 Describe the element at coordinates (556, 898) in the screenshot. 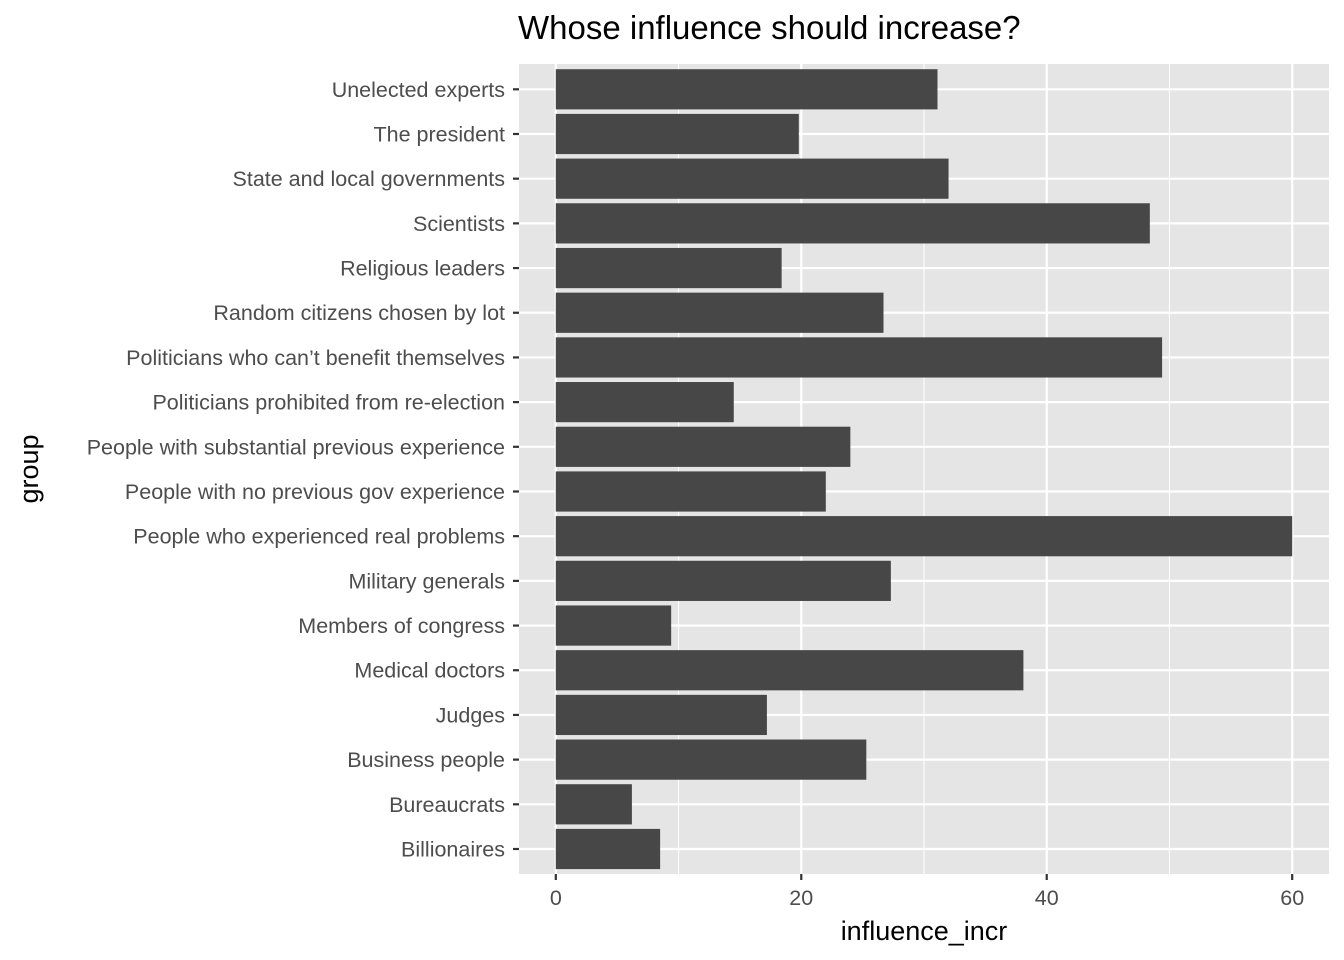

I see `x-tick-label: 0` at that location.